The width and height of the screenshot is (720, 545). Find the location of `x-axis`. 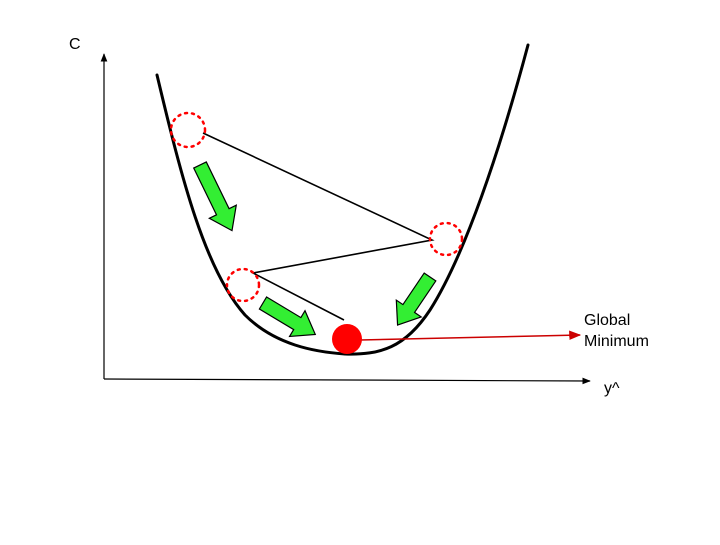

x-axis is located at coordinates (347, 381).